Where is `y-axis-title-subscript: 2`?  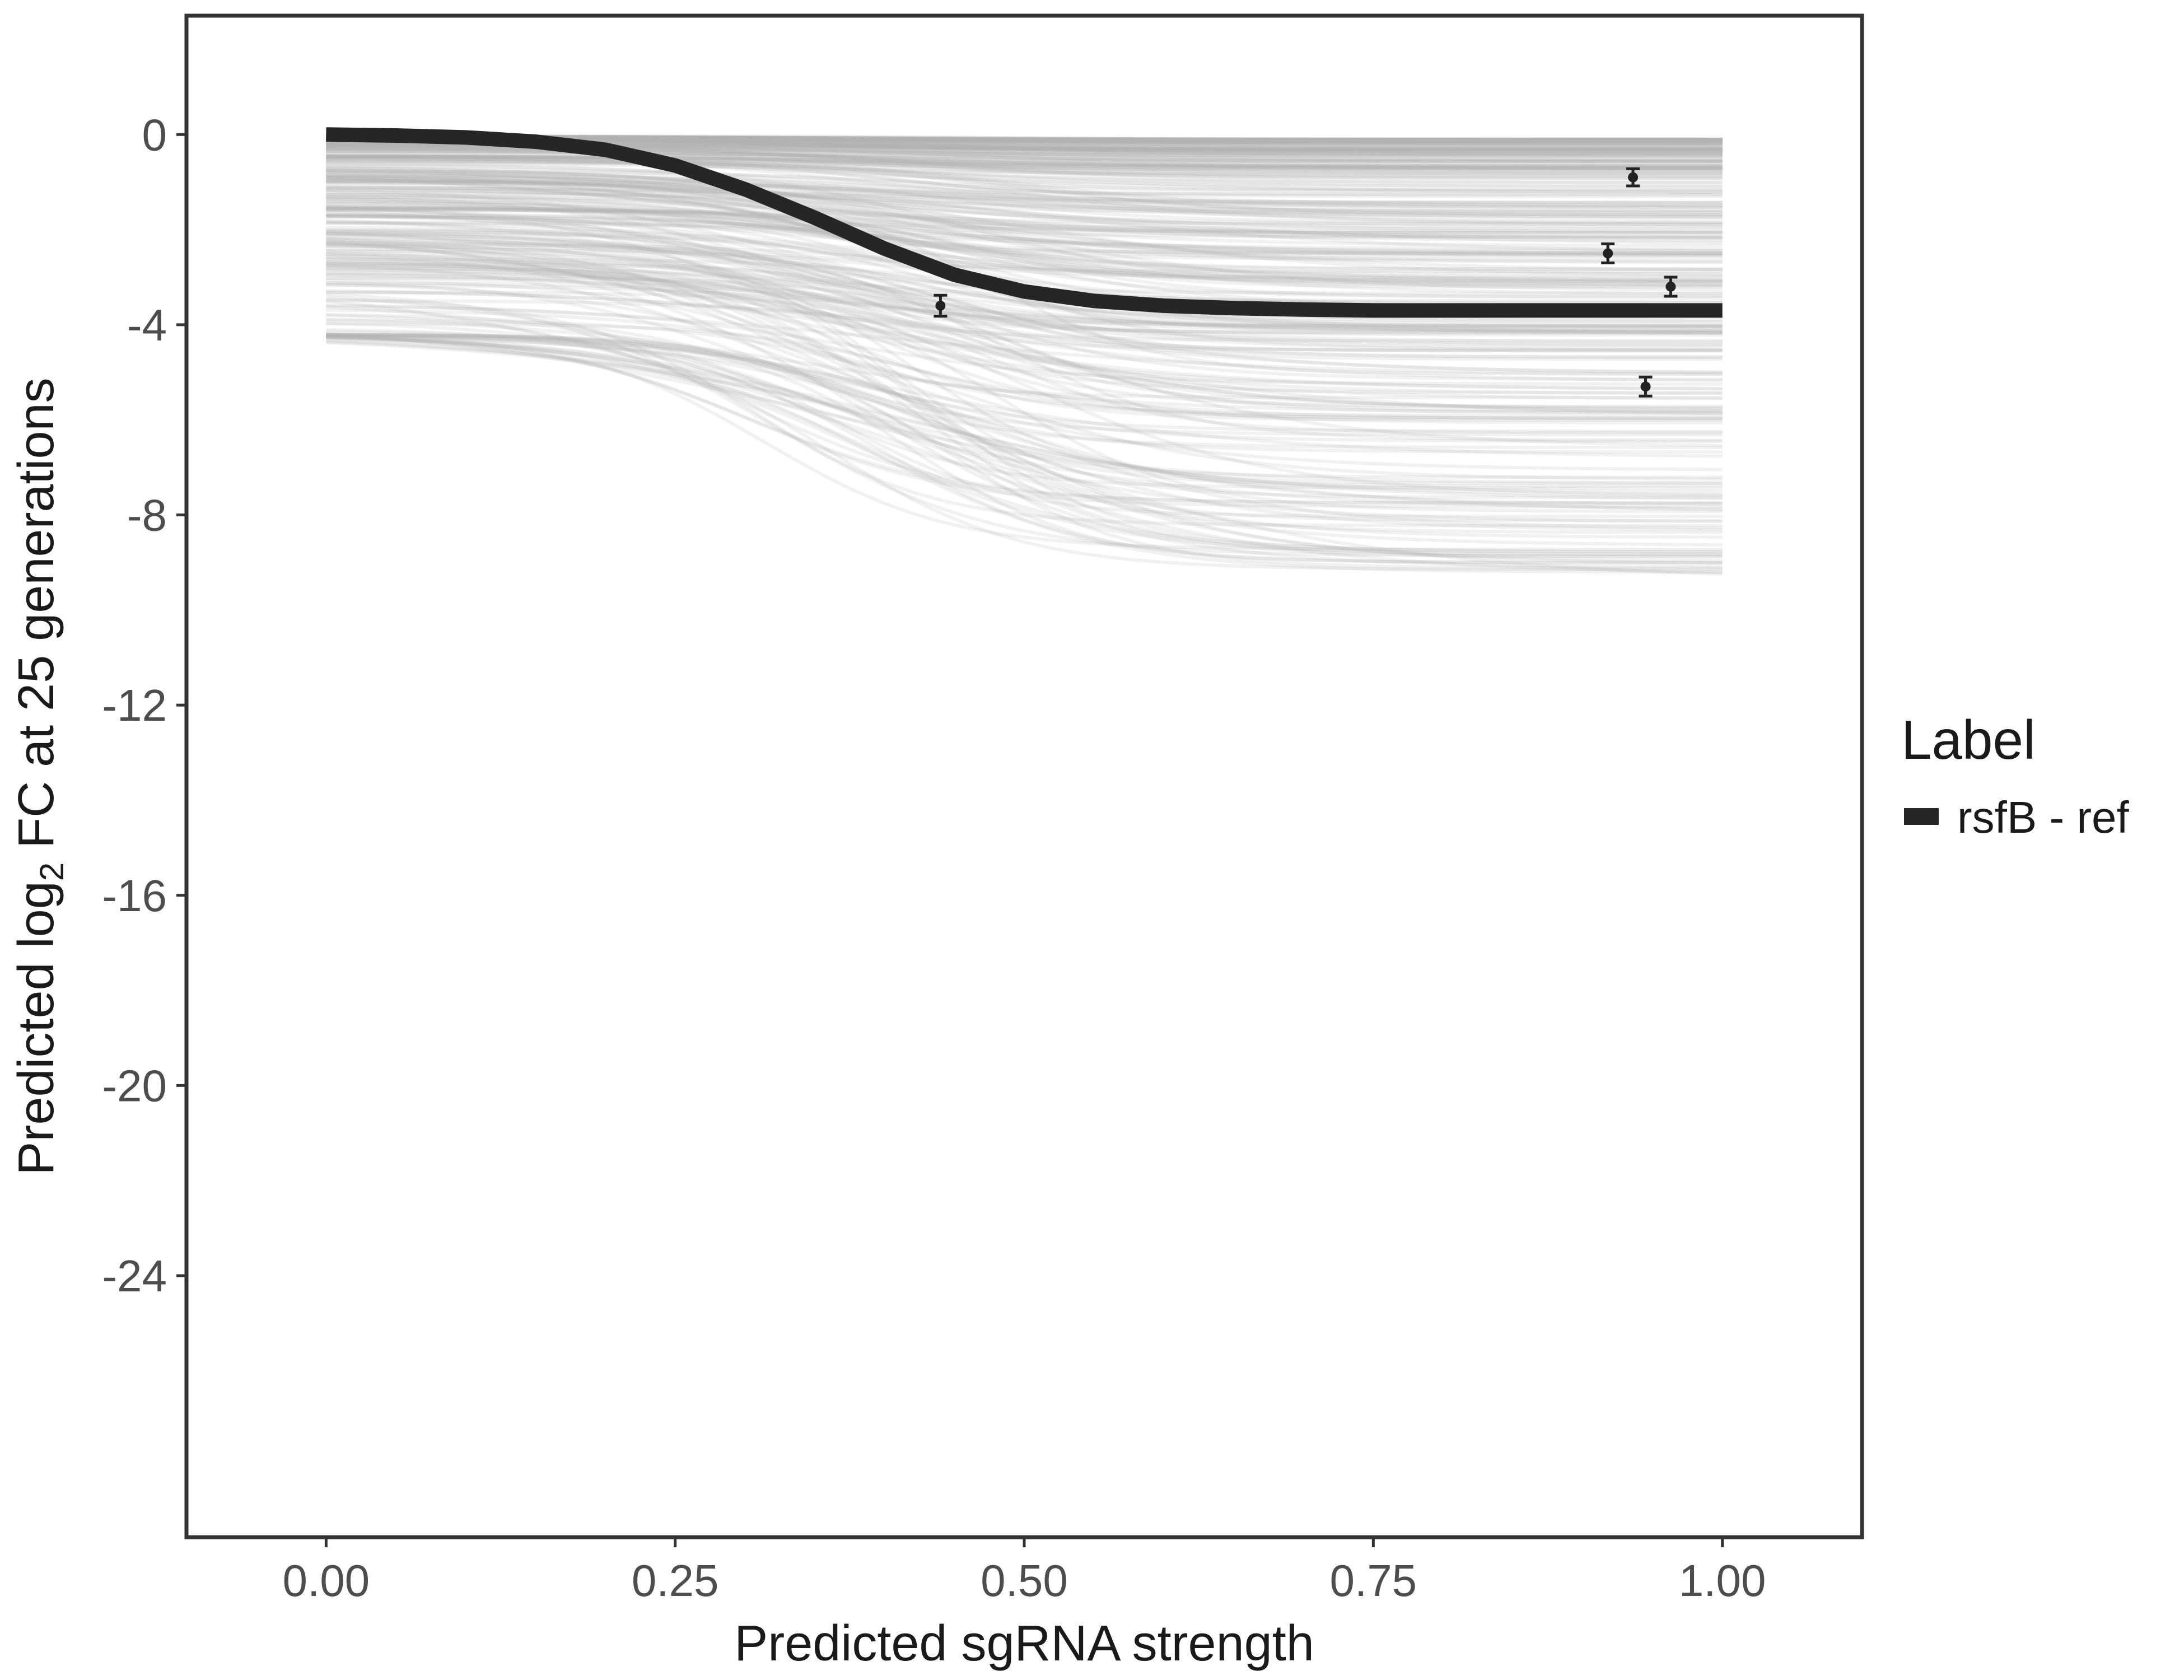
y-axis-title-subscript: 2 is located at coordinates (52, 872).